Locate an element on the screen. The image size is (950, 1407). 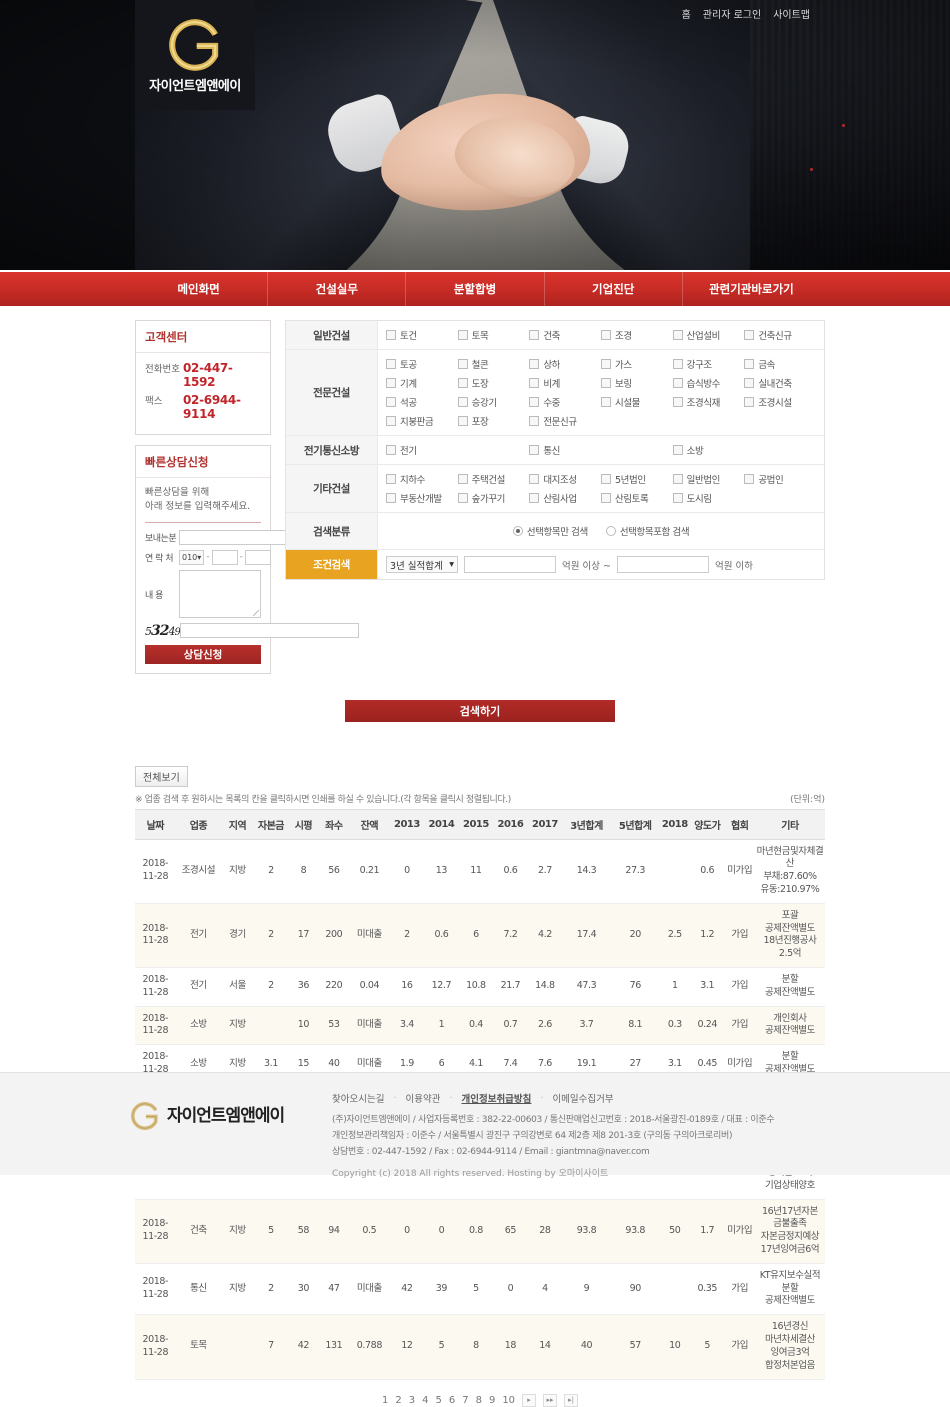
cell-2015: 8 is located at coordinates (476, 1347).